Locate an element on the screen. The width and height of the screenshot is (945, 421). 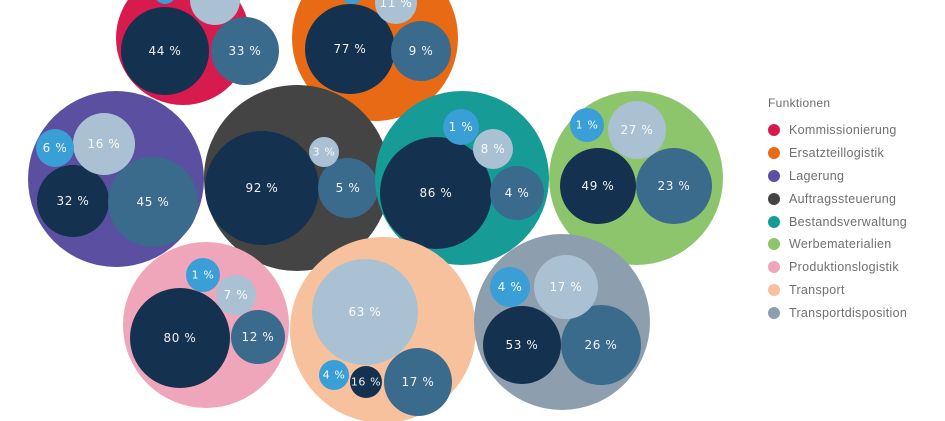
value-label-8-2: 17 % is located at coordinates (566, 287).